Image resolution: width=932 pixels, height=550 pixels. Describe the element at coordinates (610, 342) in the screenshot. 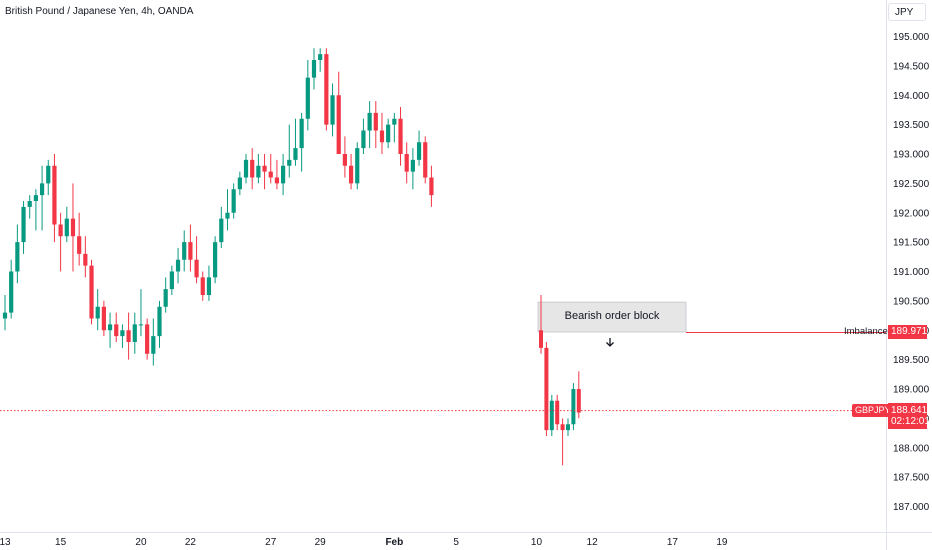

I see `down-arrow-icon` at that location.